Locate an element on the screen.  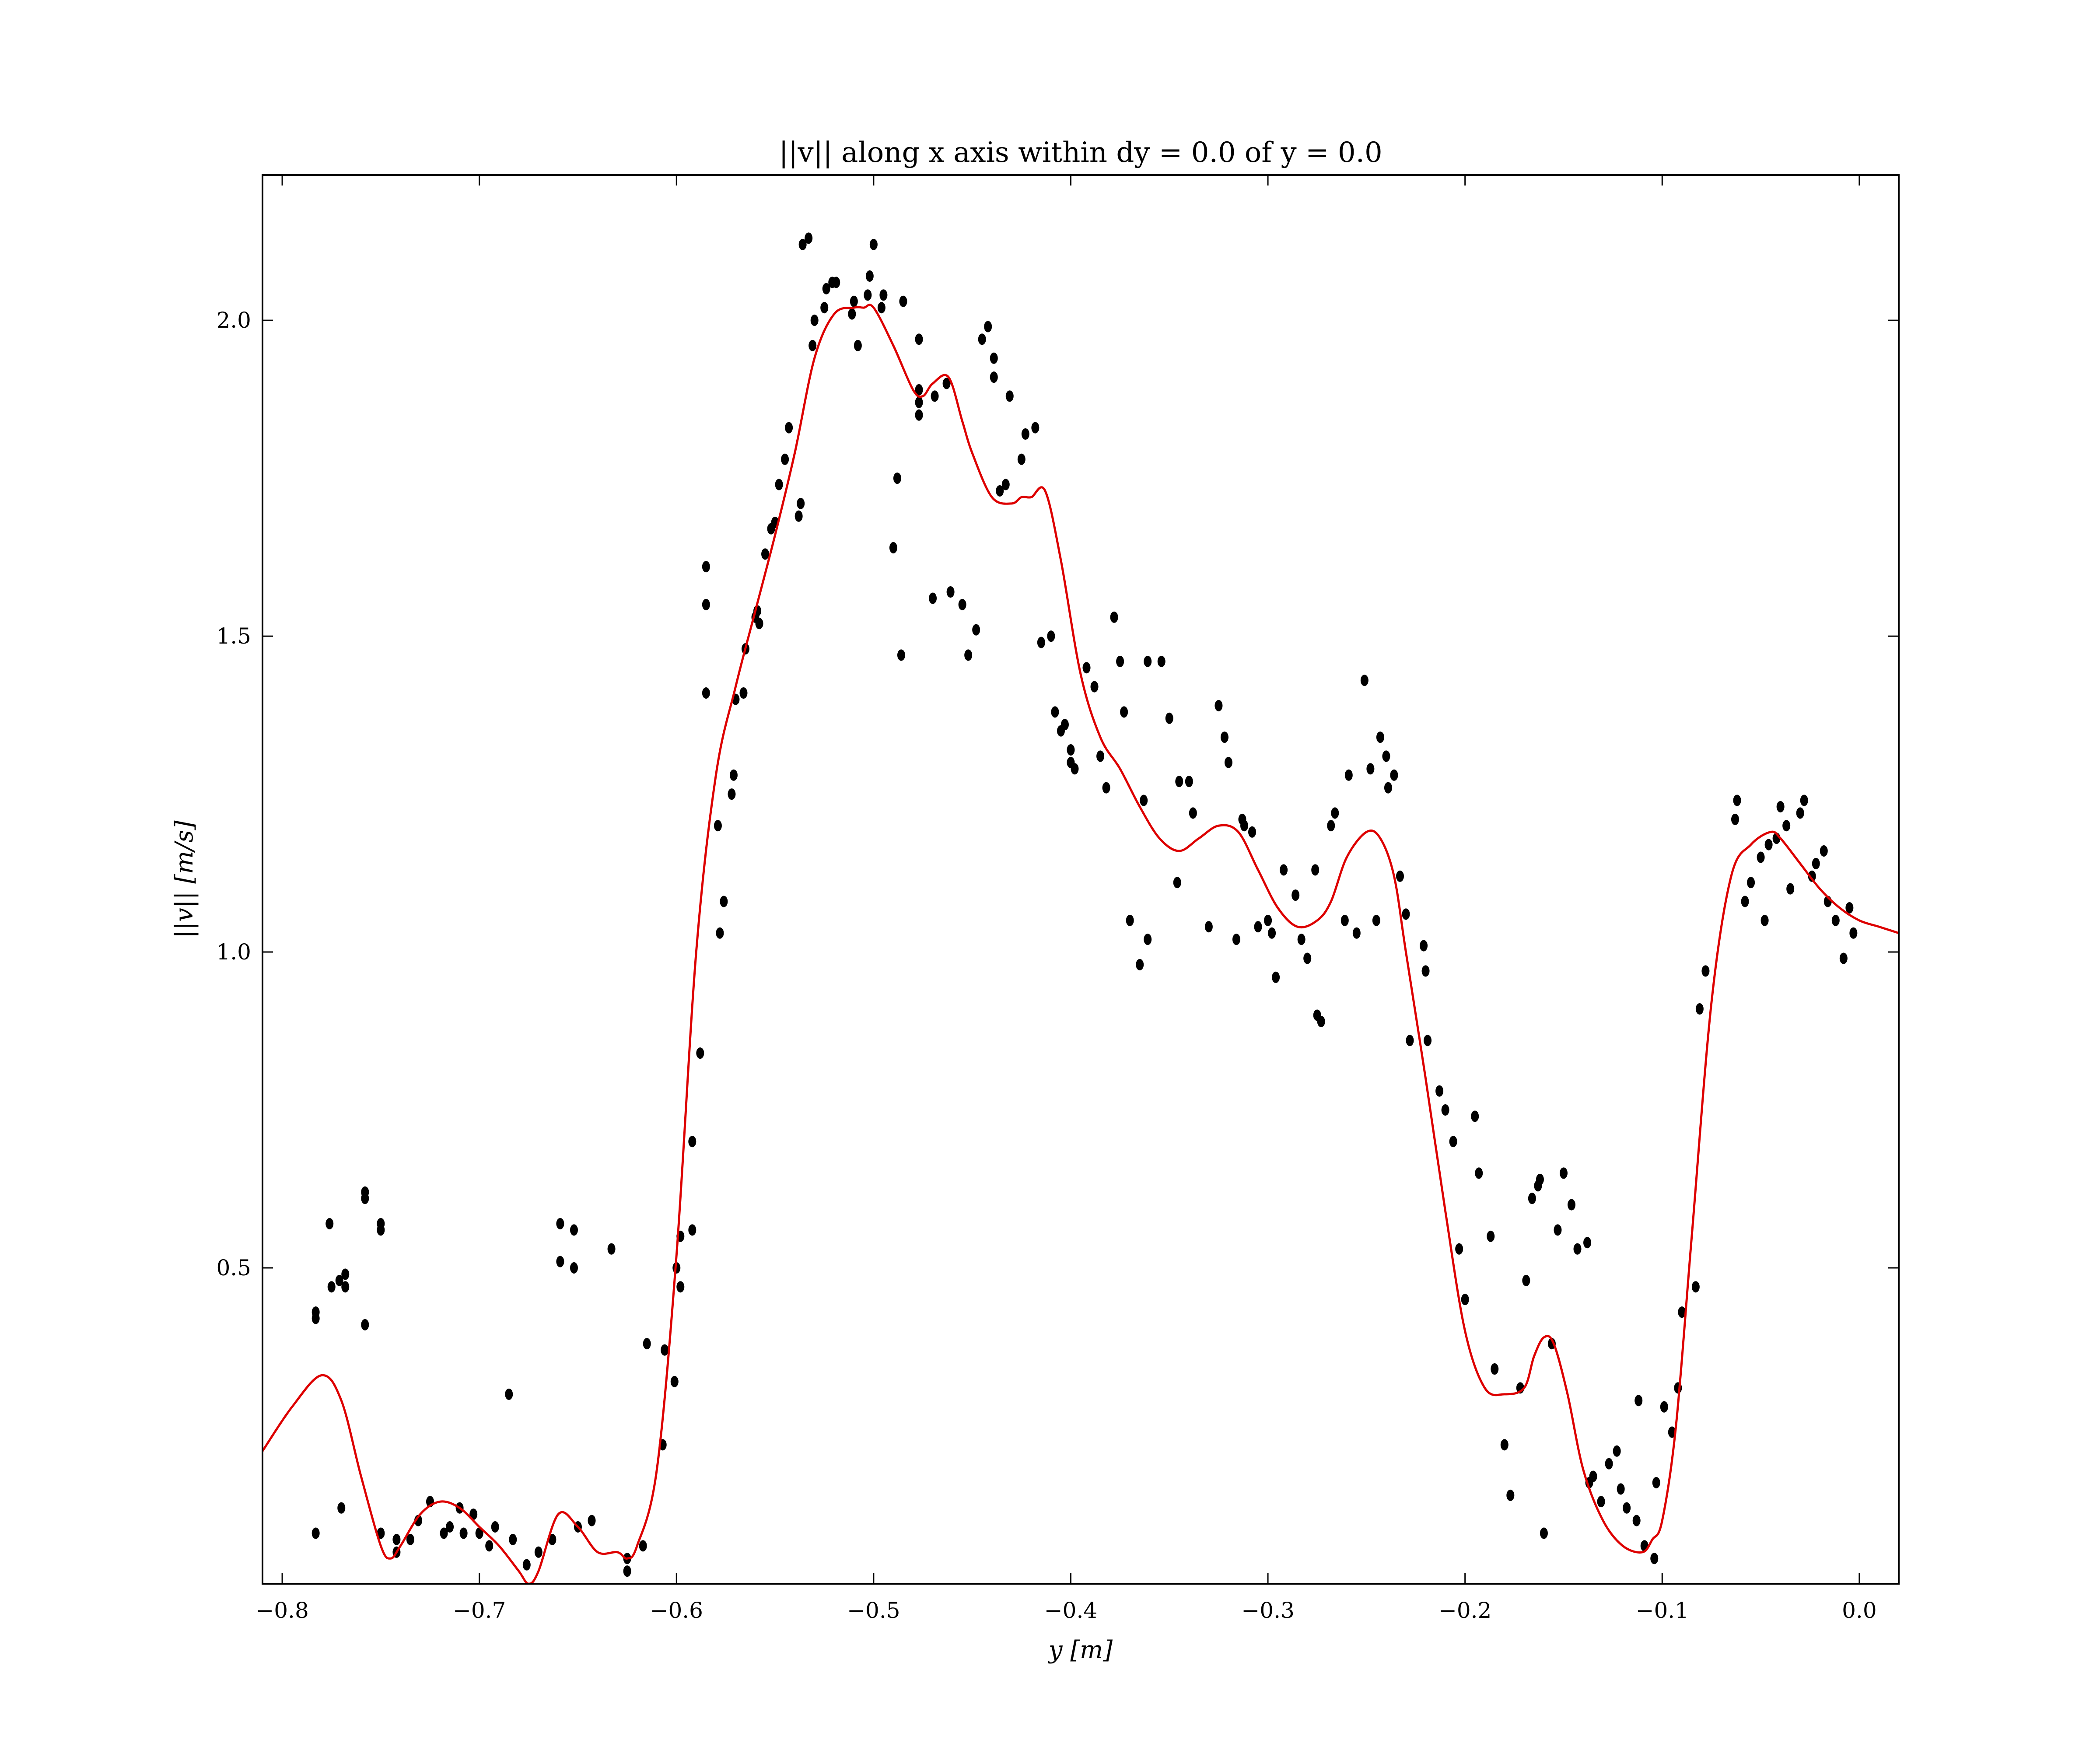
y-axis-label: ||v|| [m/s] is located at coordinates (184, 879).